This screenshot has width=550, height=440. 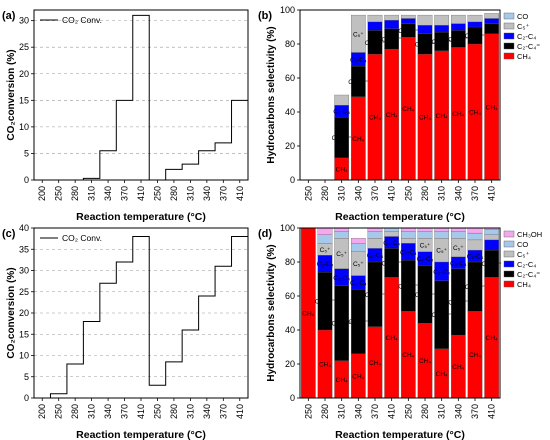 What do you see at coordinates (290, 296) in the screenshot?
I see `y-tick-label: 60` at bounding box center [290, 296].